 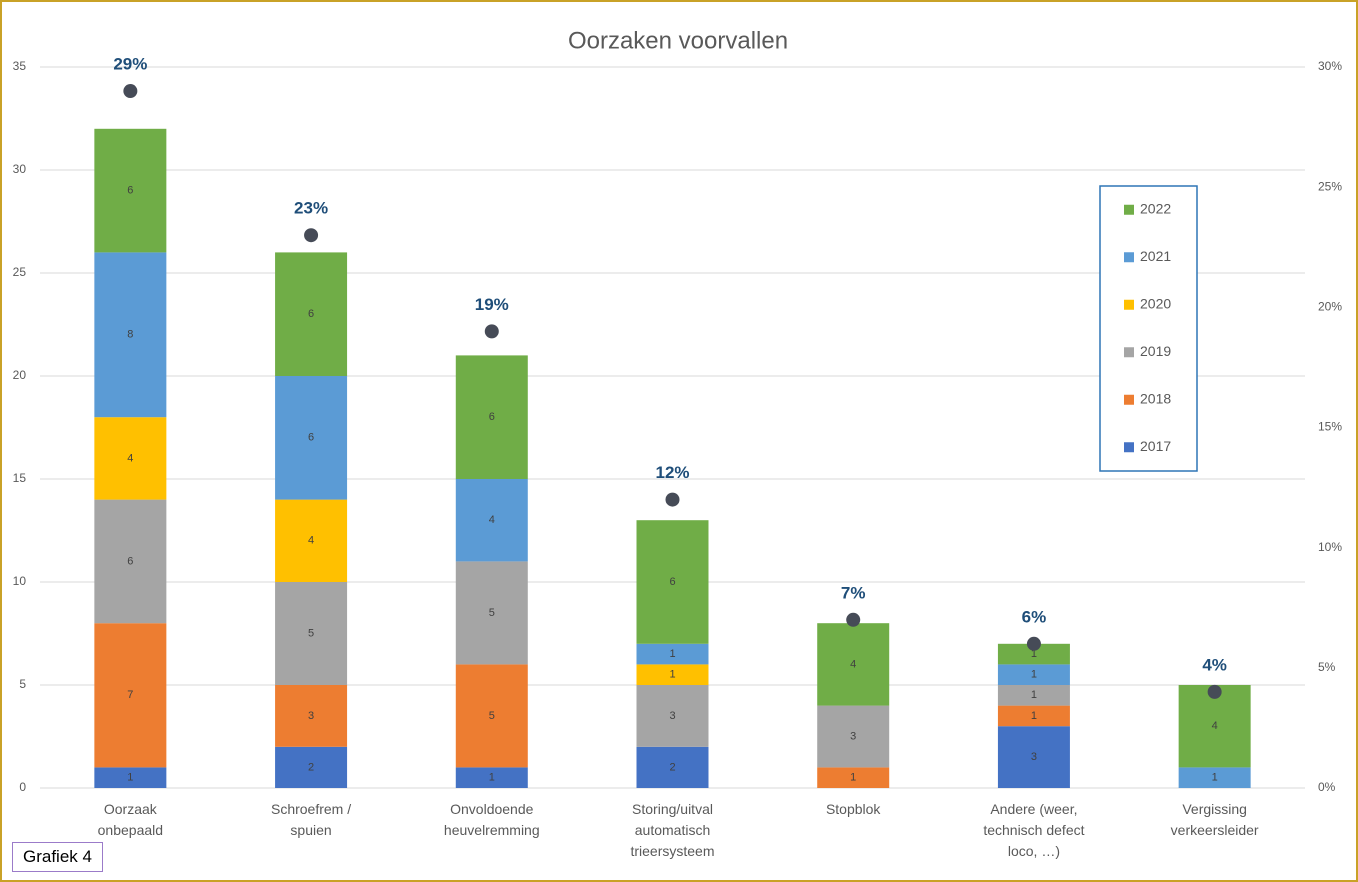 What do you see at coordinates (1034, 616) in the screenshot?
I see `share-label: 6%` at bounding box center [1034, 616].